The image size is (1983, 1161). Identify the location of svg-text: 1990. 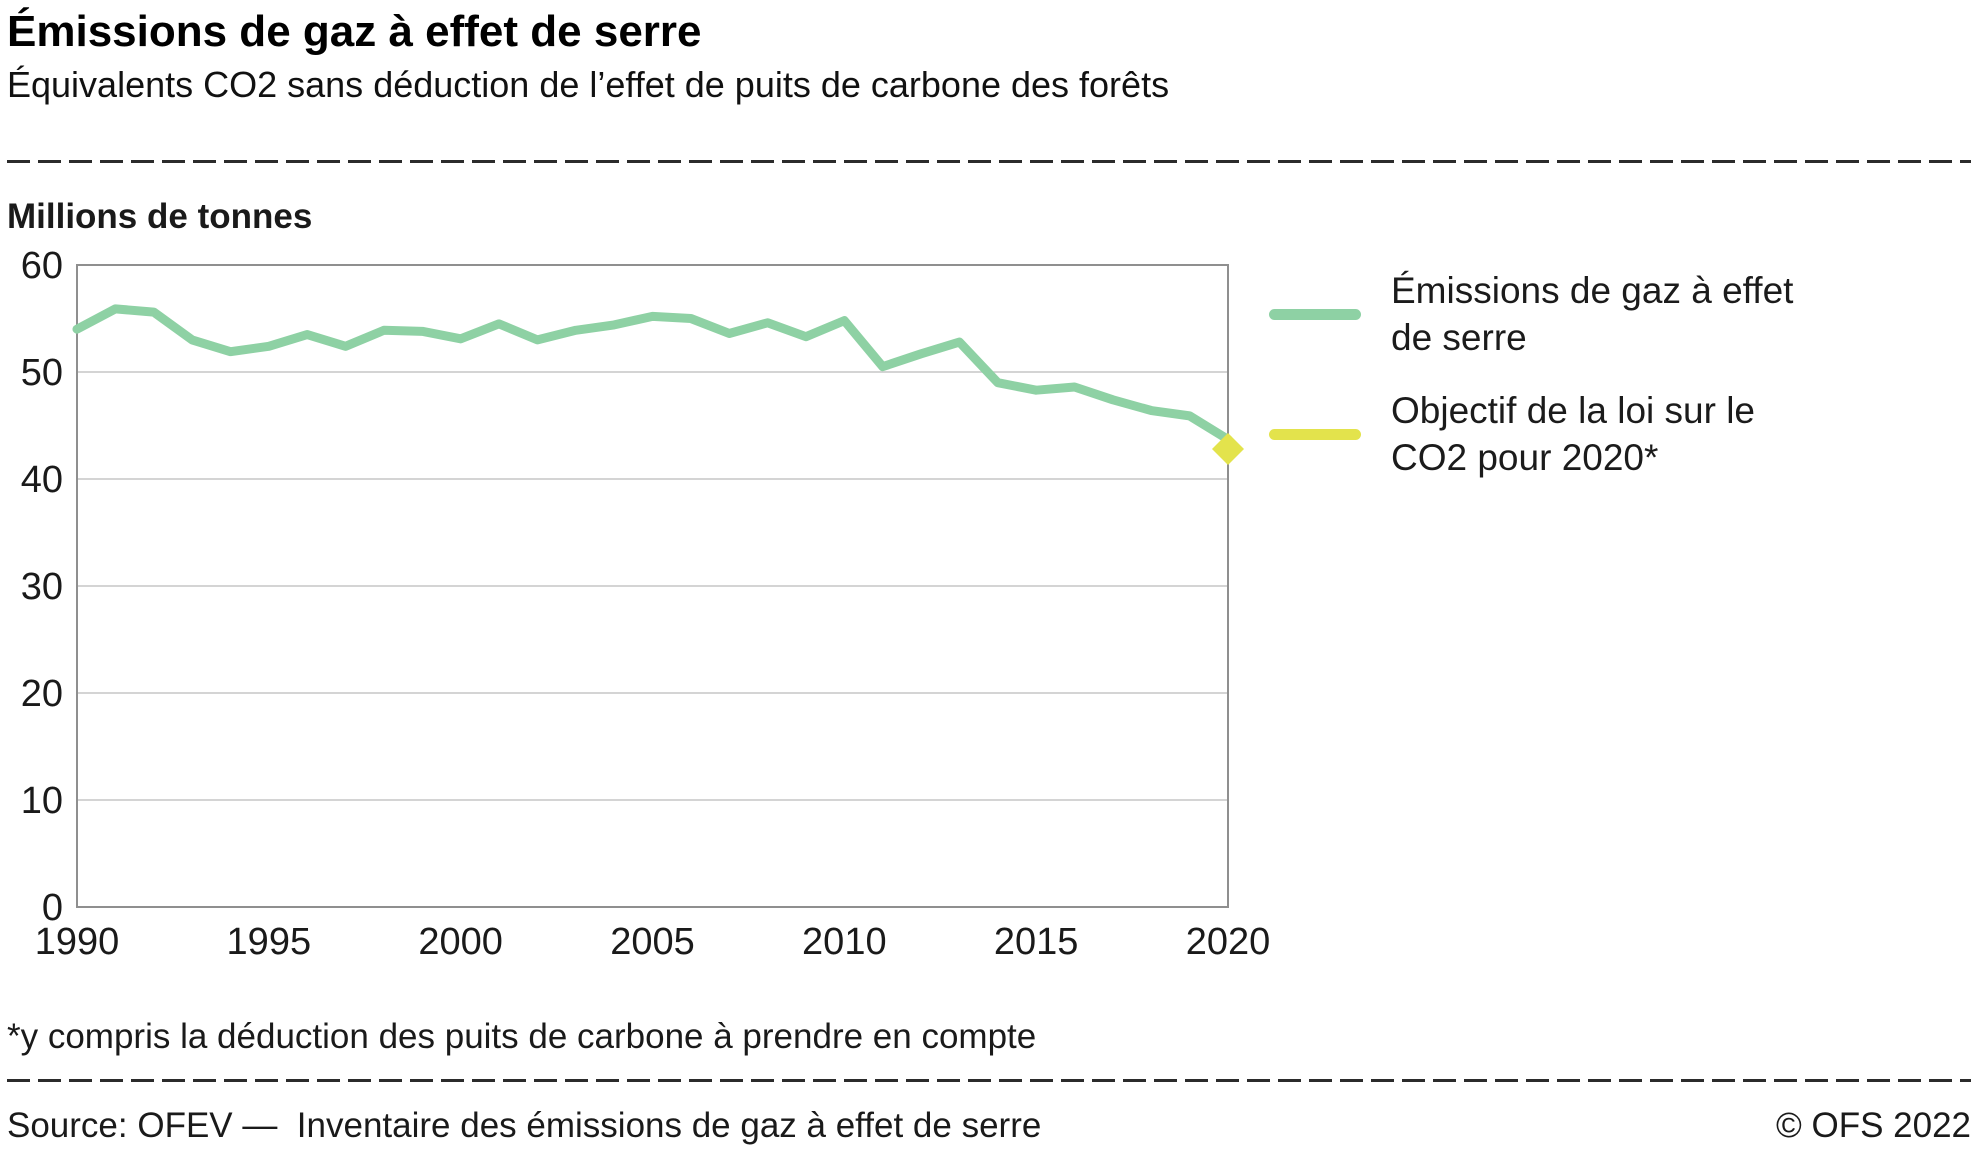
(77, 942).